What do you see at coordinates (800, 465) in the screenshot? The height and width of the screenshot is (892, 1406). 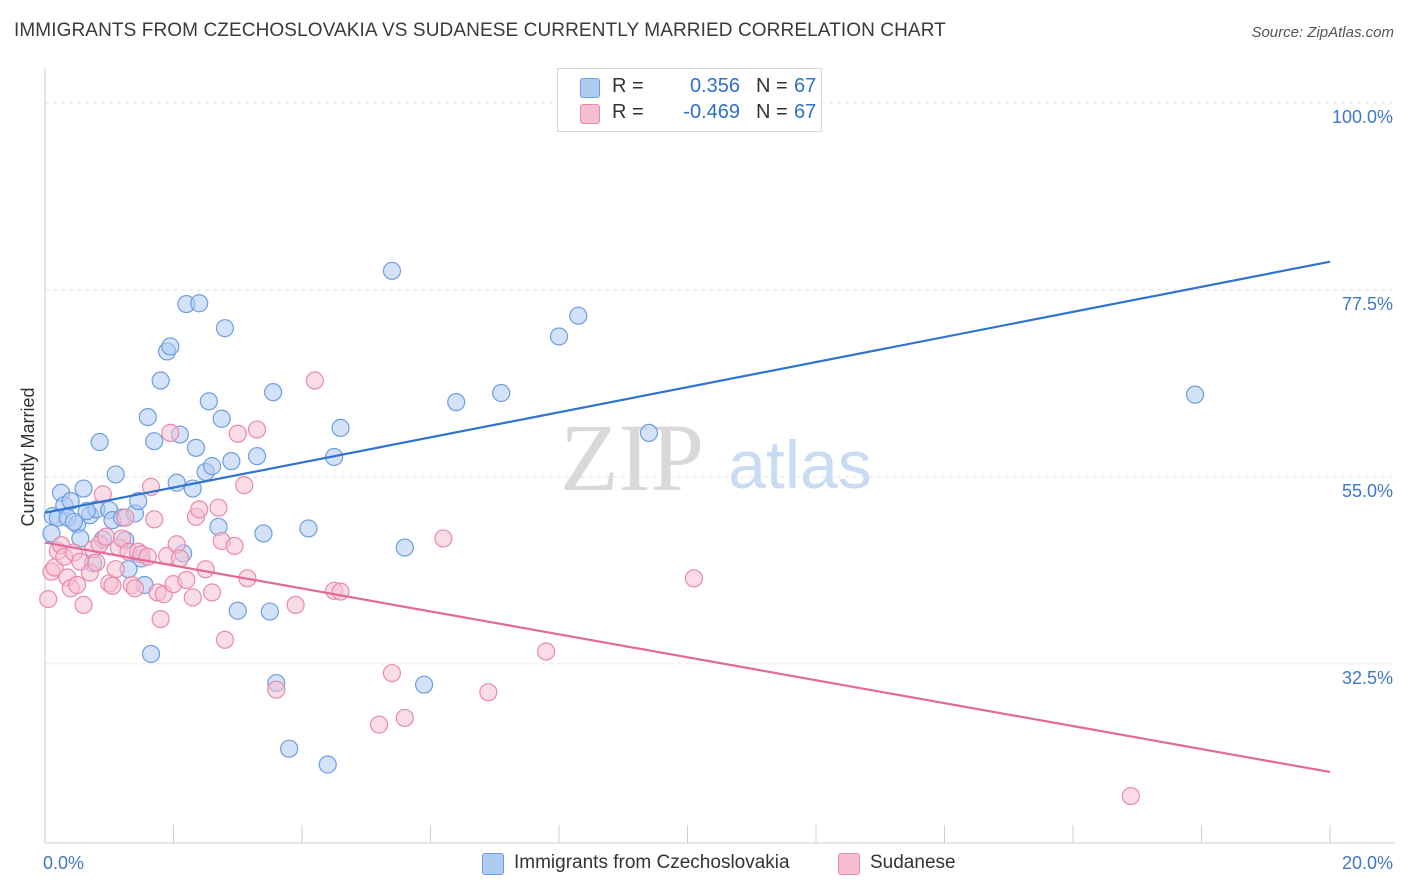 I see `watermark-atlas: atlas` at bounding box center [800, 465].